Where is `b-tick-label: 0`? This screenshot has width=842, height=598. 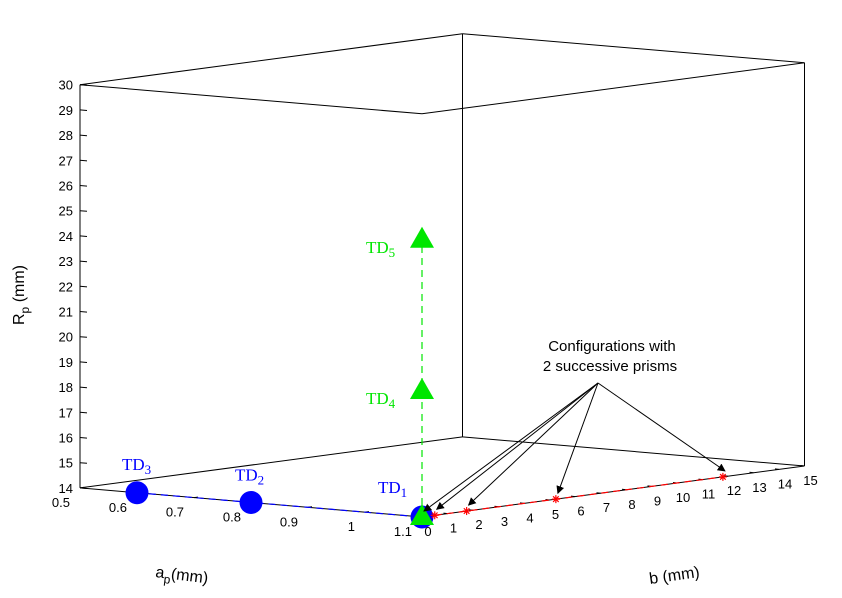 b-tick-label: 0 is located at coordinates (427, 531).